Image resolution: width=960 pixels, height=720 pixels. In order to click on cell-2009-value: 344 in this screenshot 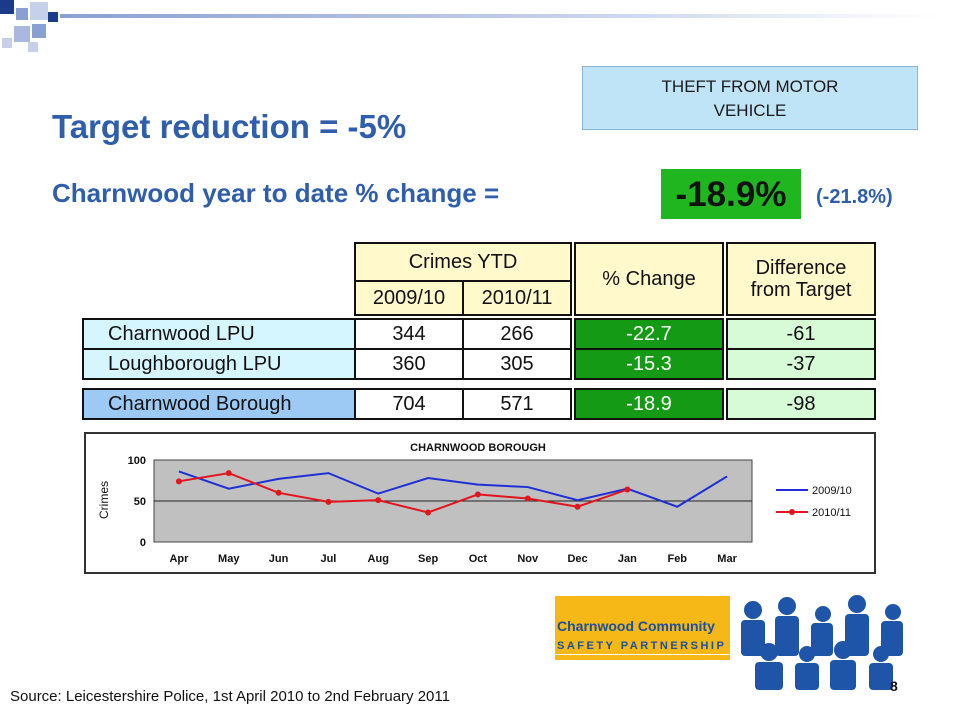, I will do `click(409, 334)`.